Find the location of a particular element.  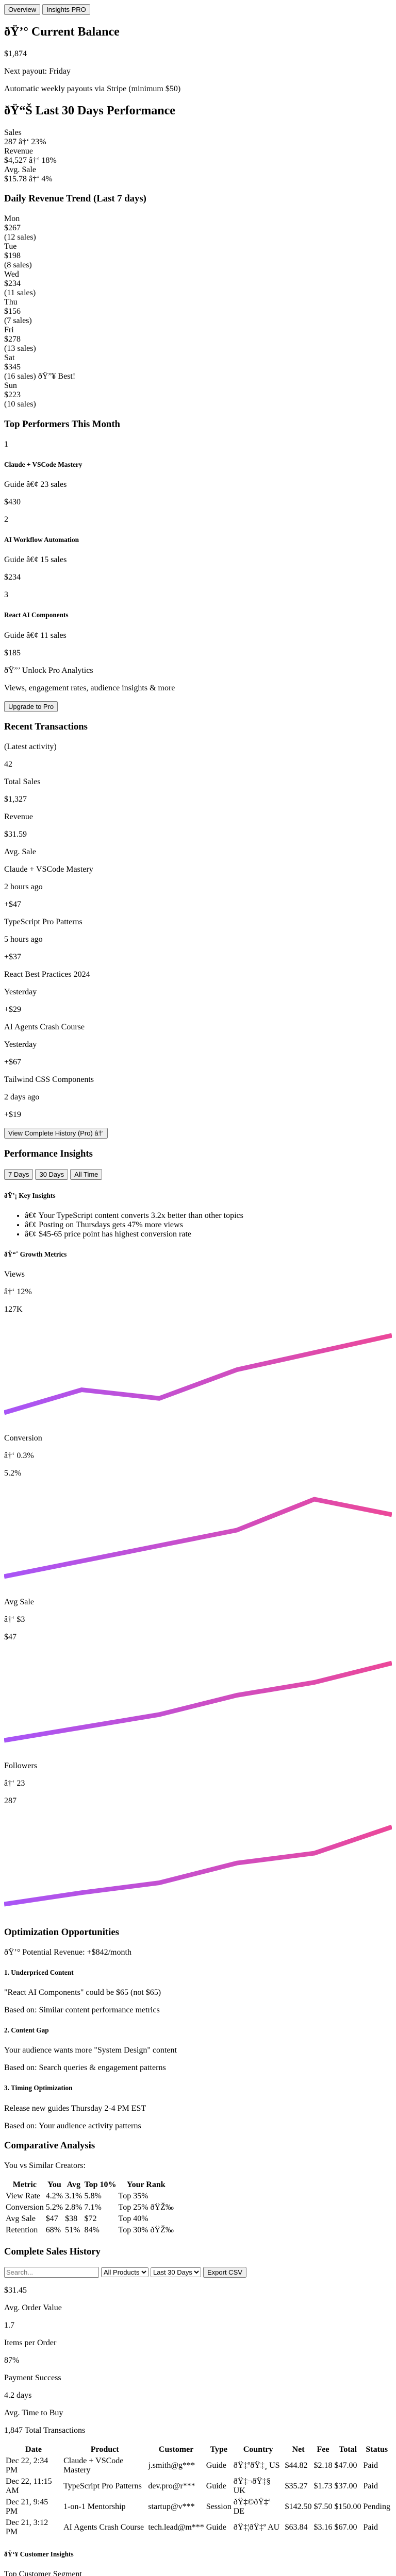

day-name: Tue is located at coordinates (10, 246).